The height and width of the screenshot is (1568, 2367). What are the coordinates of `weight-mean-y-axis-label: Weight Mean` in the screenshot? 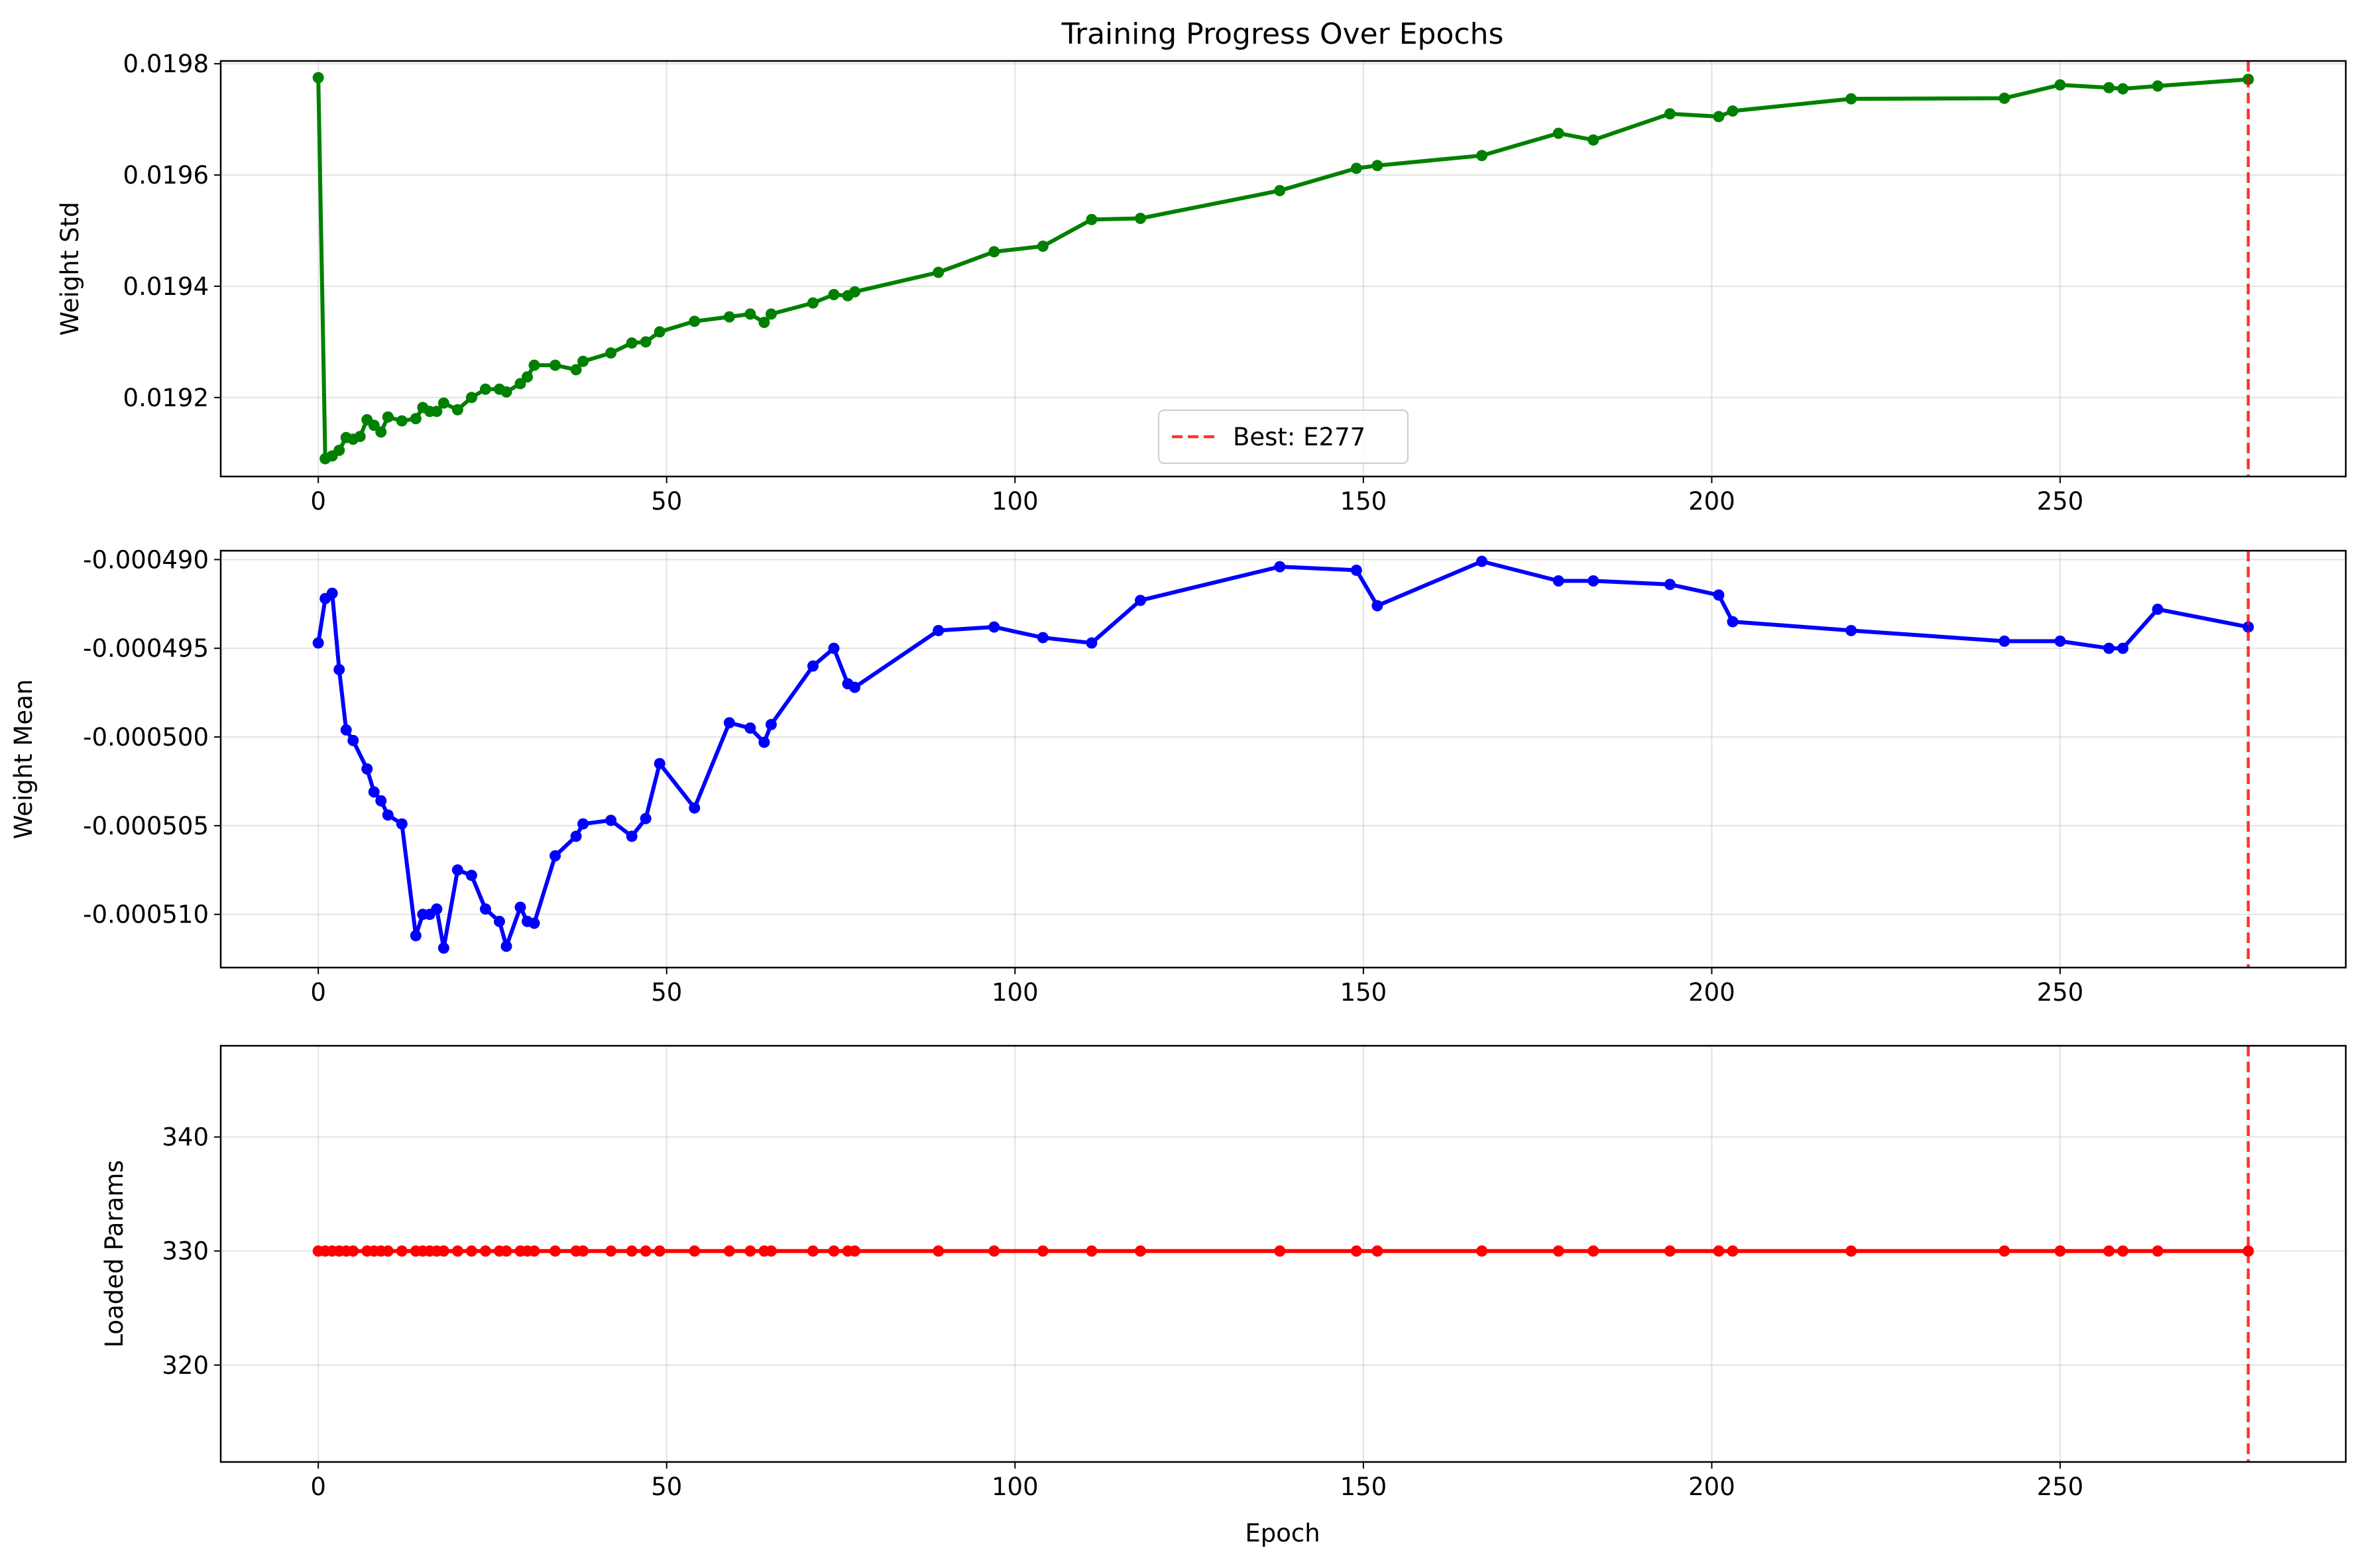 It's located at (23, 759).